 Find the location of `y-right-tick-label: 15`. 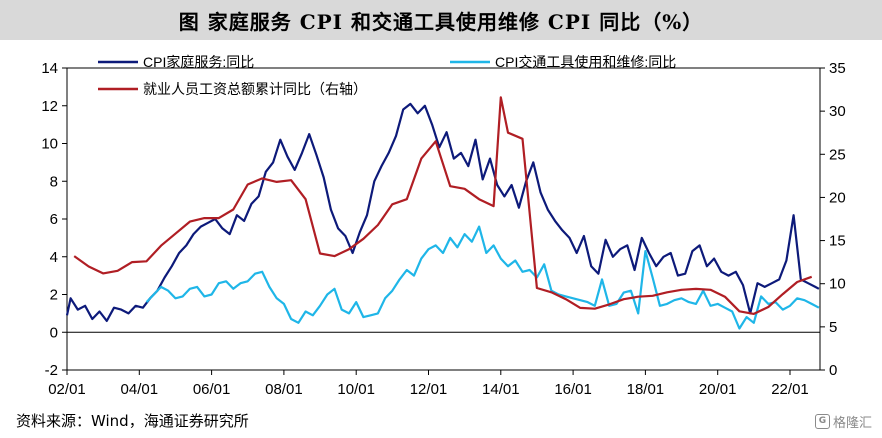

y-right-tick-label: 15 is located at coordinates (837, 241).